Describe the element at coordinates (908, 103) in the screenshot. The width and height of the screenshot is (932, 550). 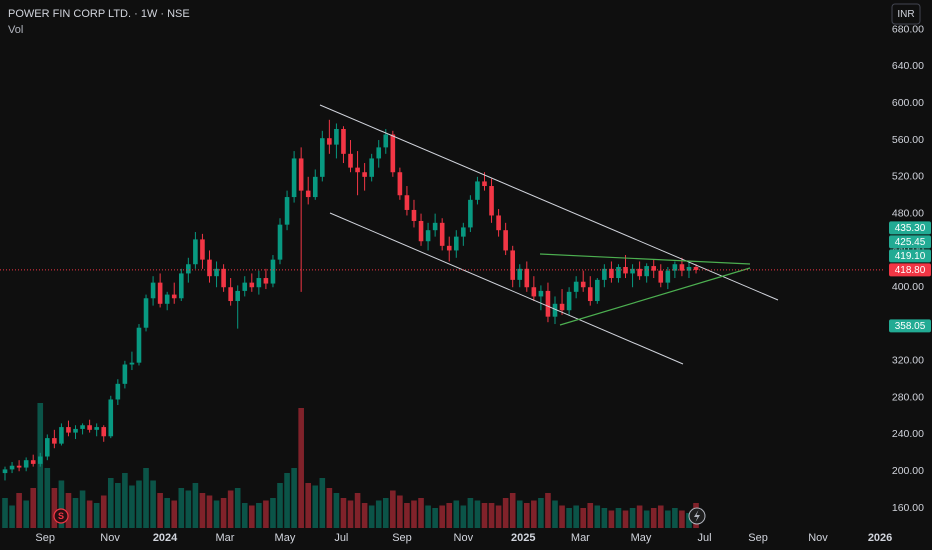
I see `y-tick-label: 600.00` at that location.